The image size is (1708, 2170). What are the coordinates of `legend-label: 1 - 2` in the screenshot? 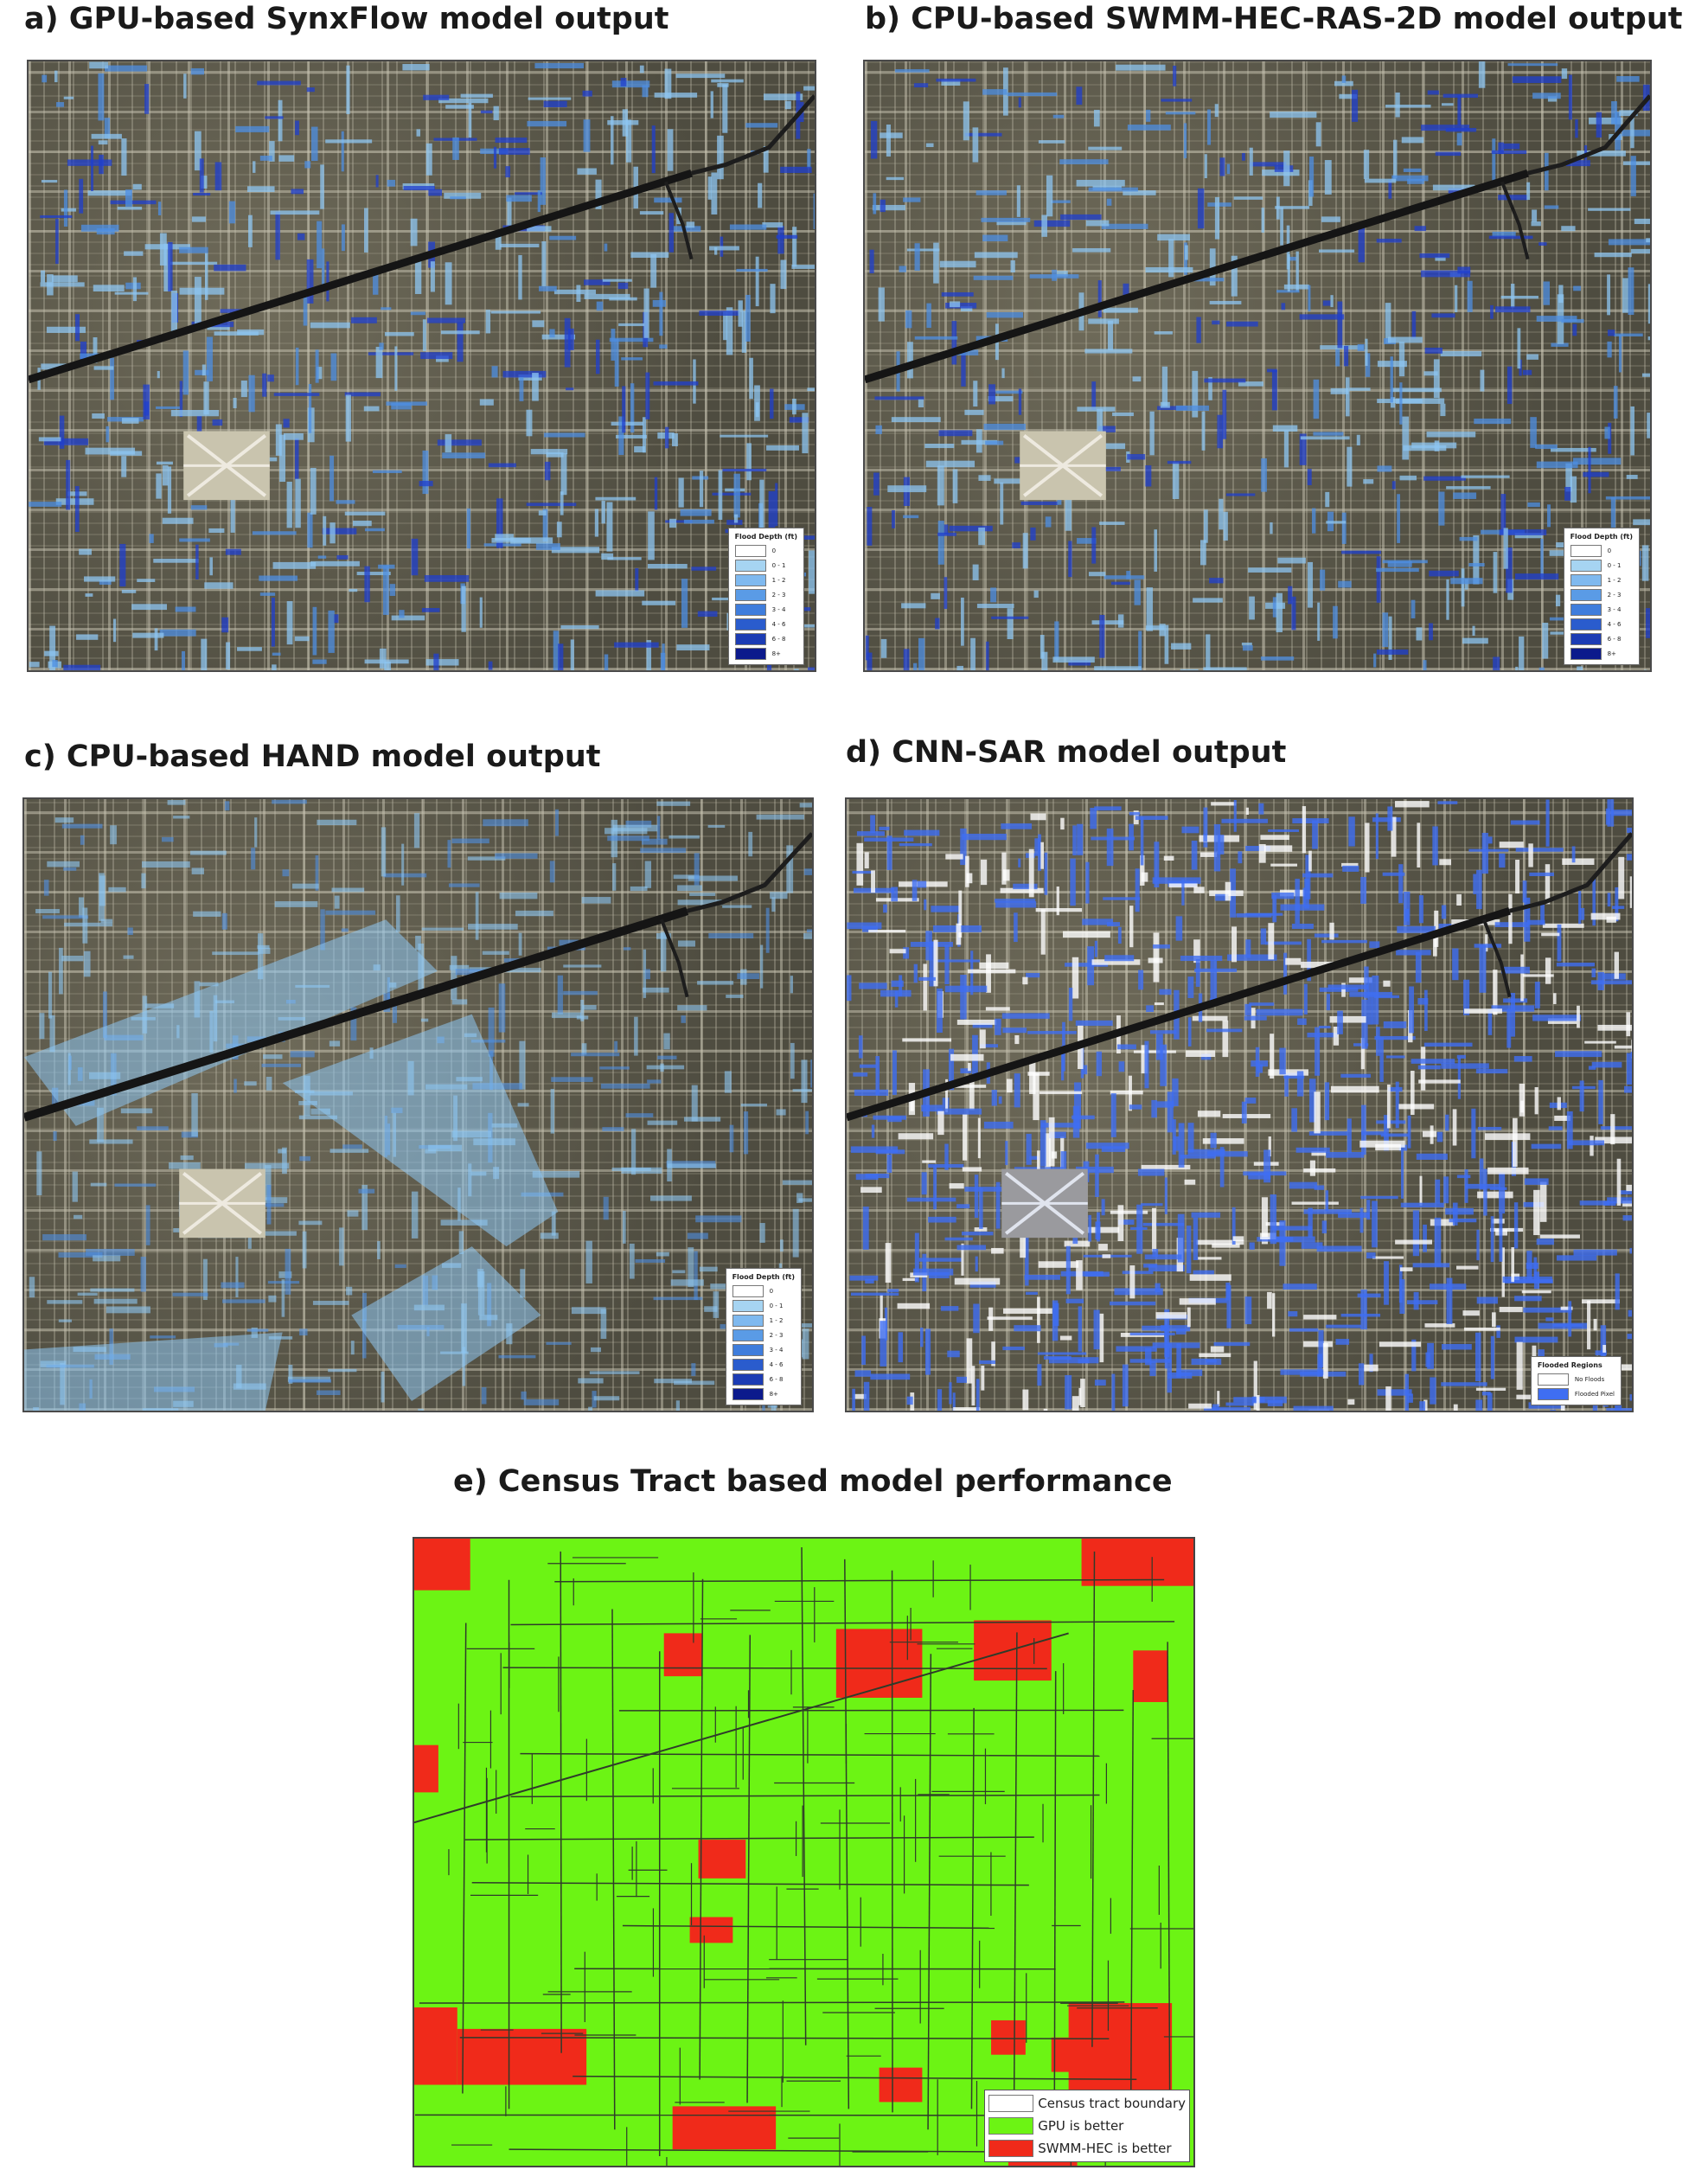 It's located at (776, 1320).